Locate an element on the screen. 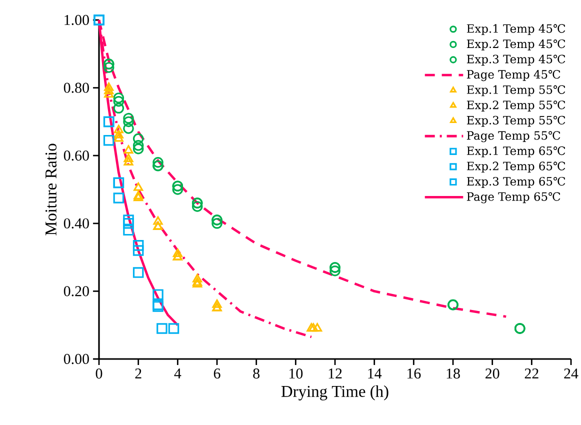 The width and height of the screenshot is (581, 425). y-tick-label: 0.00 is located at coordinates (76, 359).